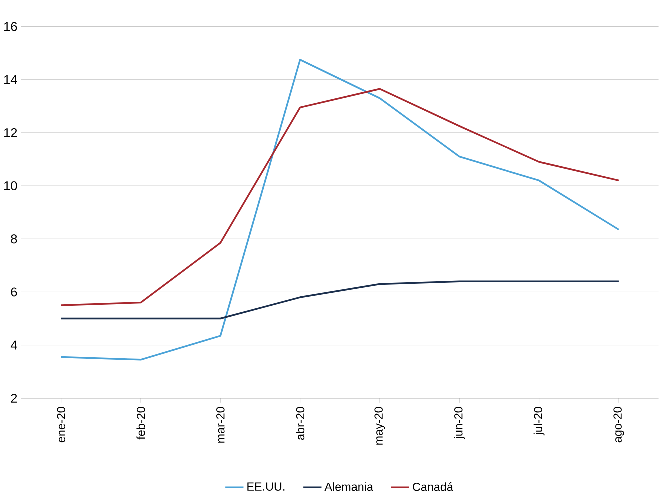  What do you see at coordinates (11, 79) in the screenshot?
I see `y-tick-label: 14` at bounding box center [11, 79].